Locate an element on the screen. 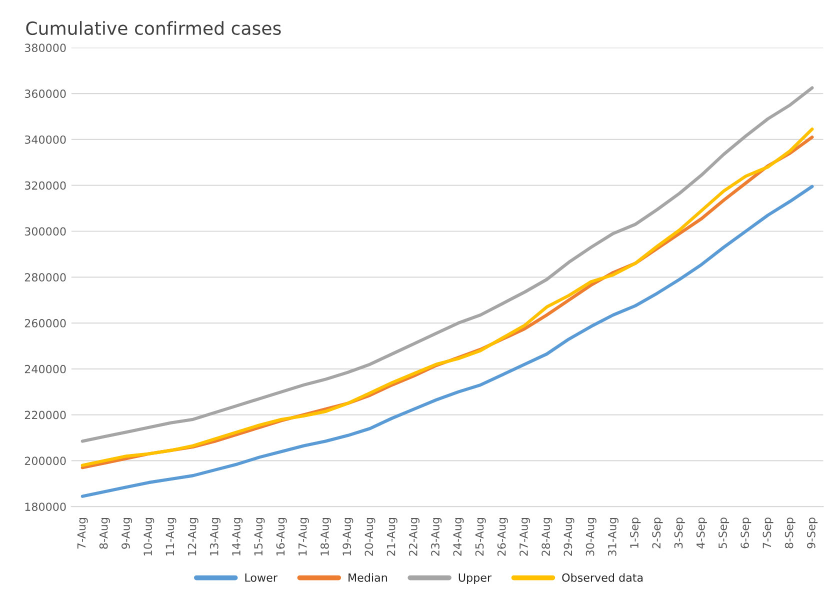  x-tick-label: 14-Aug is located at coordinates (237, 537).